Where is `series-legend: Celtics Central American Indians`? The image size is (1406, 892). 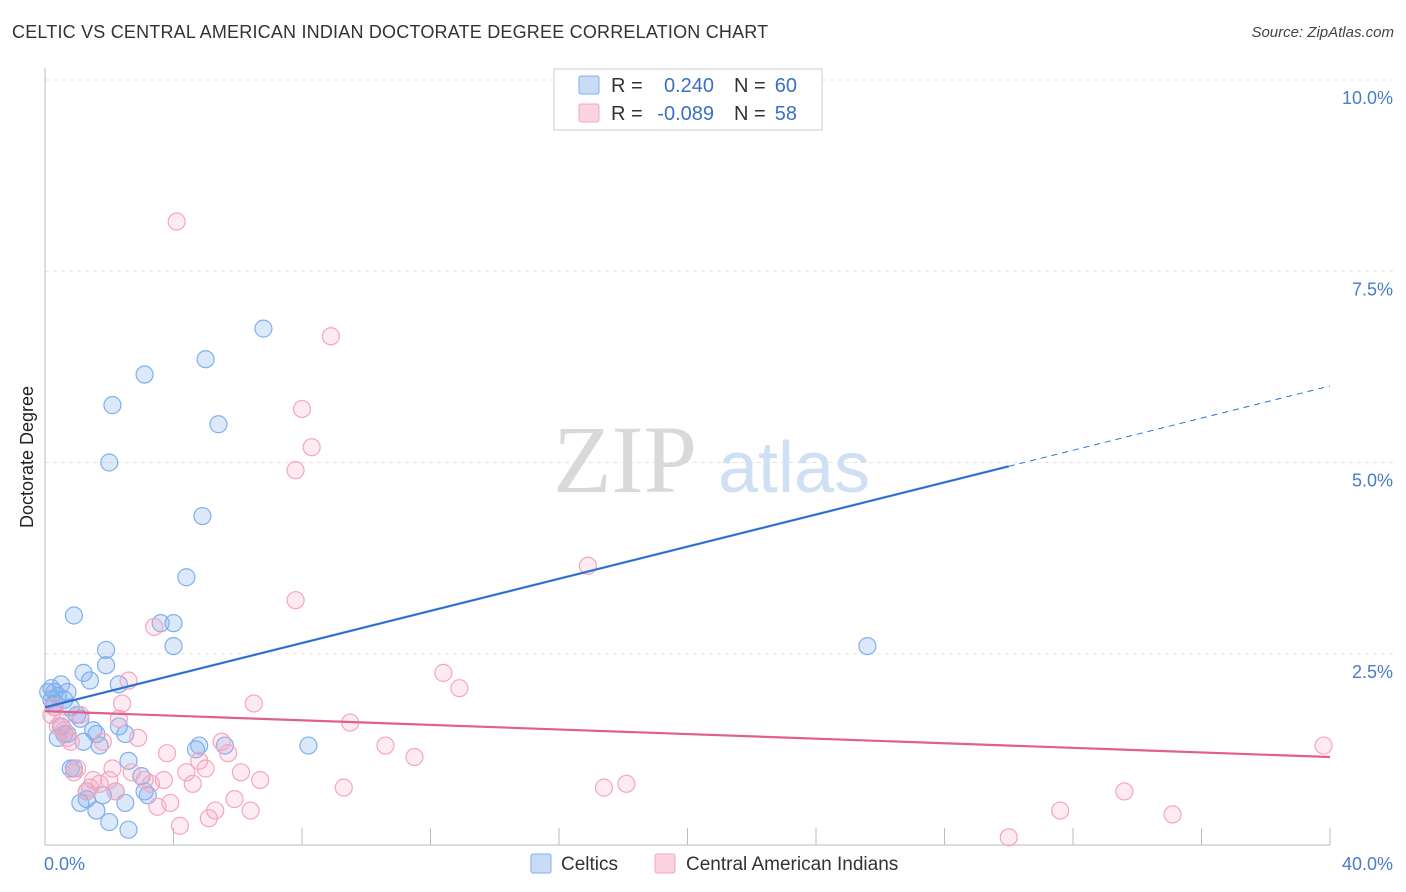 series-legend: Celtics Central American Indians is located at coordinates (714, 864).